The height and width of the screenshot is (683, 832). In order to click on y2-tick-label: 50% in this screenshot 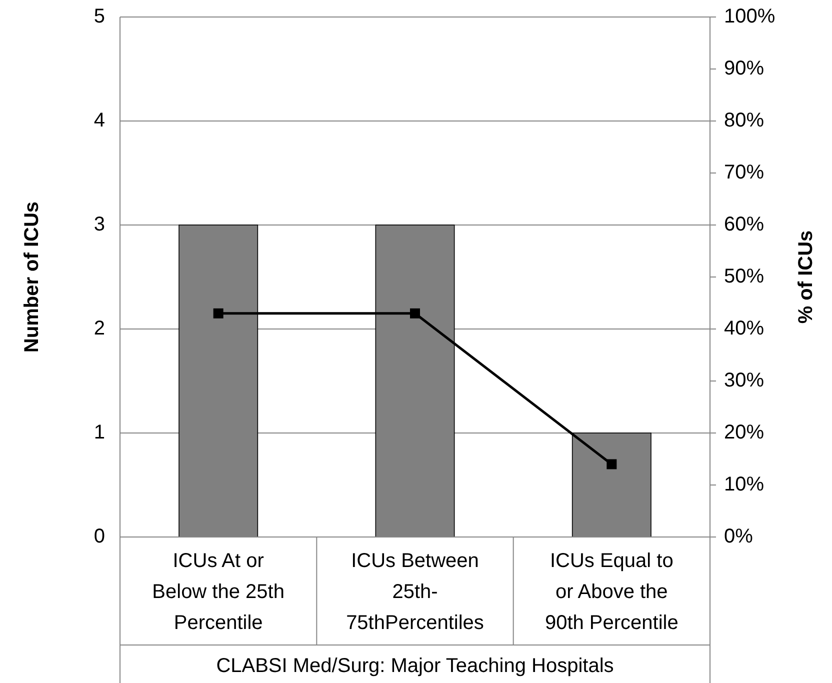, I will do `click(744, 276)`.